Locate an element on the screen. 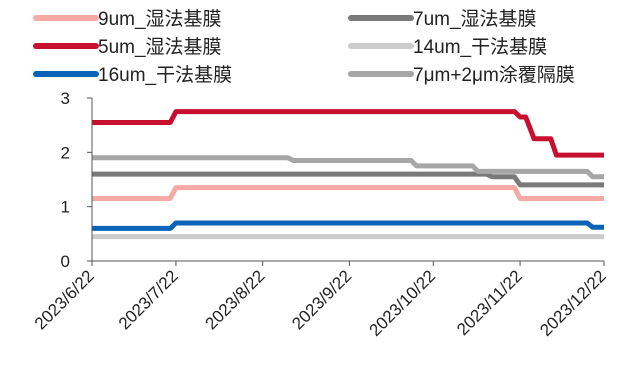  y-tick-label: 0 is located at coordinates (65, 261).